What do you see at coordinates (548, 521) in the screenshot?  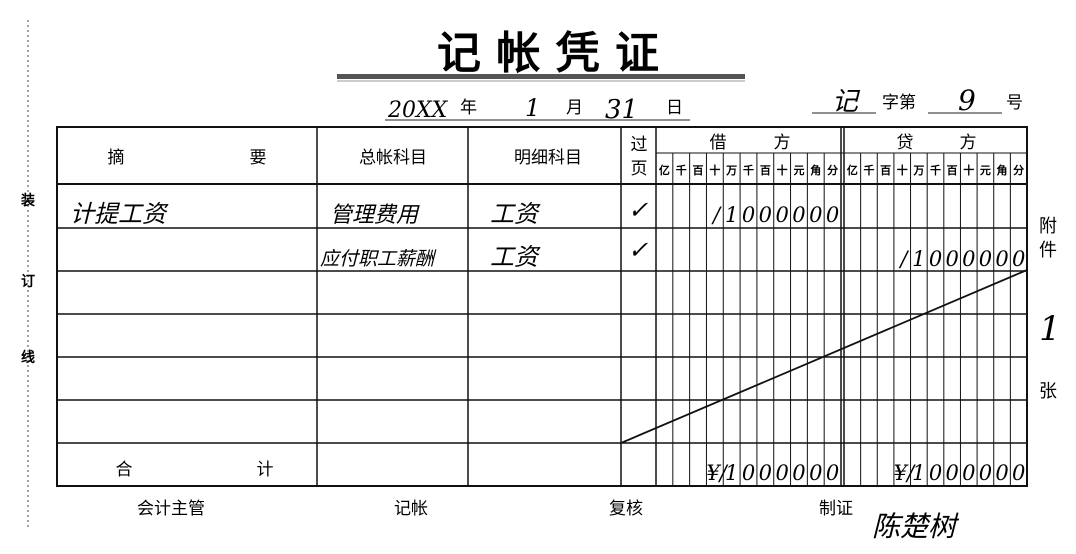 I see `footer: 会计主管 记帐 复核 制证 陈楚树` at bounding box center [548, 521].